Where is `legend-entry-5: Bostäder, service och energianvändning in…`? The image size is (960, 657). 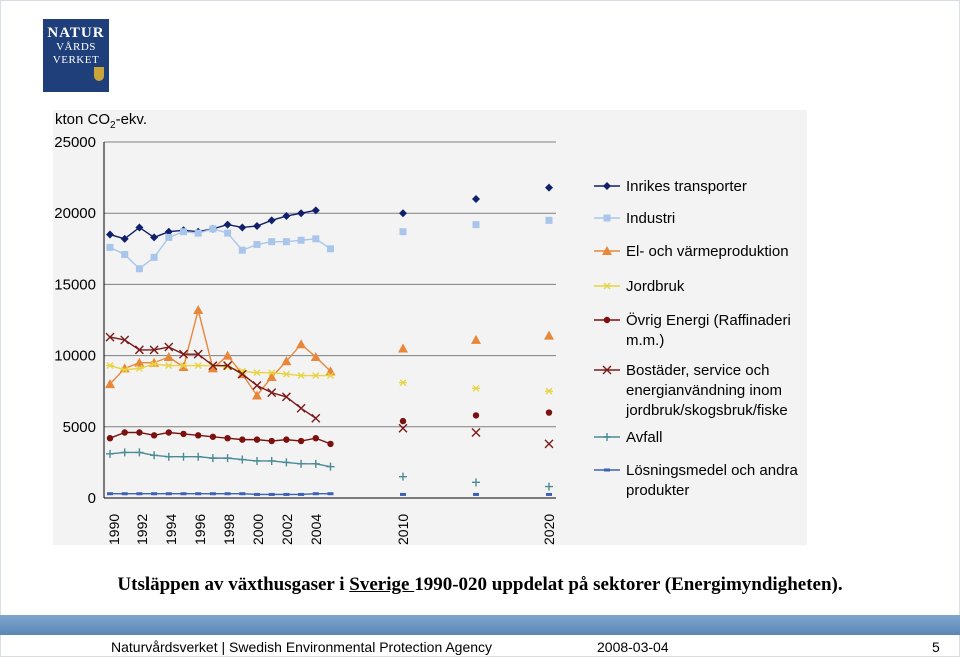 legend-entry-5: Bostäder, service och energianvändning in… is located at coordinates (691, 390).